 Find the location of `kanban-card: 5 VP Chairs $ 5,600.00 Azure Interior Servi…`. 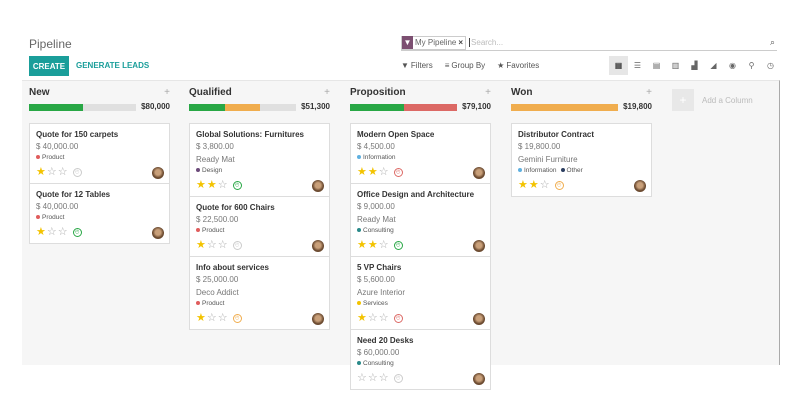

kanban-card: 5 VP Chairs $ 5,600.00 Azure Interior Servi… is located at coordinates (420, 293).